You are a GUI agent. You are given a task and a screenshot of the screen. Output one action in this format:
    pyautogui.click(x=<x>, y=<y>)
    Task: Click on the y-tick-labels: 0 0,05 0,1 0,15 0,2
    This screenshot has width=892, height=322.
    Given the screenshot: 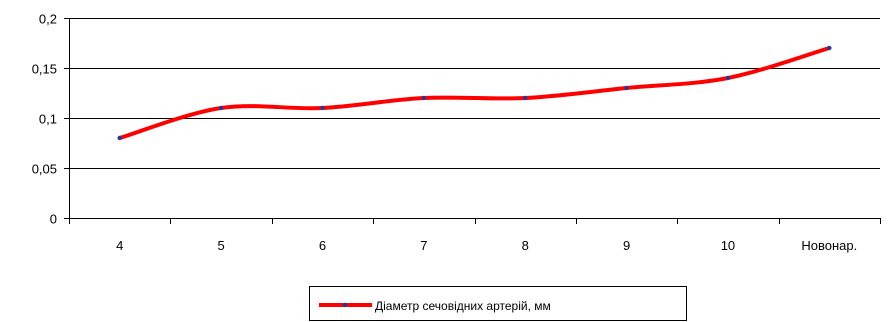 What is the action you would take?
    pyautogui.click(x=44, y=119)
    